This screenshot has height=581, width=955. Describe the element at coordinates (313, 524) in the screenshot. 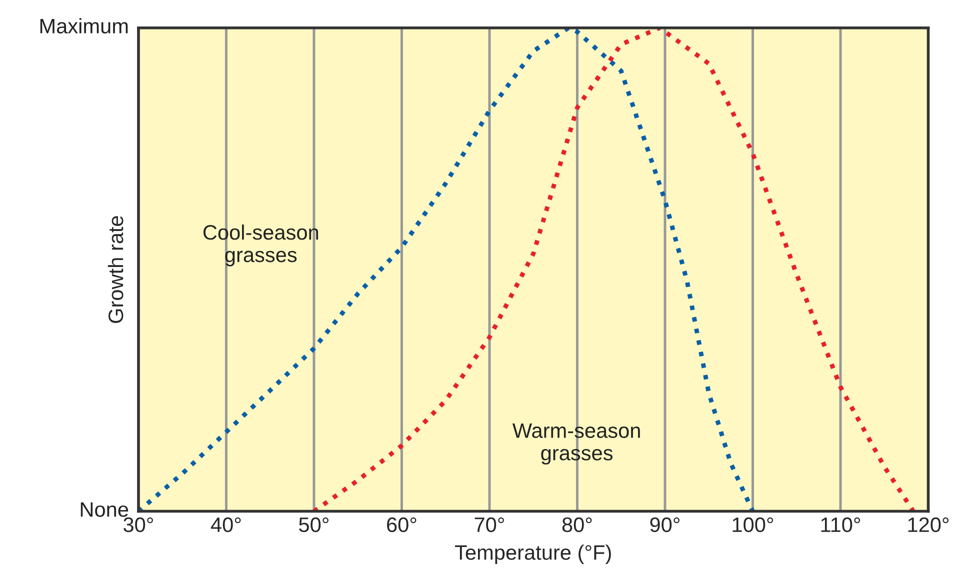

I see `x-tick-label: 50°` at that location.